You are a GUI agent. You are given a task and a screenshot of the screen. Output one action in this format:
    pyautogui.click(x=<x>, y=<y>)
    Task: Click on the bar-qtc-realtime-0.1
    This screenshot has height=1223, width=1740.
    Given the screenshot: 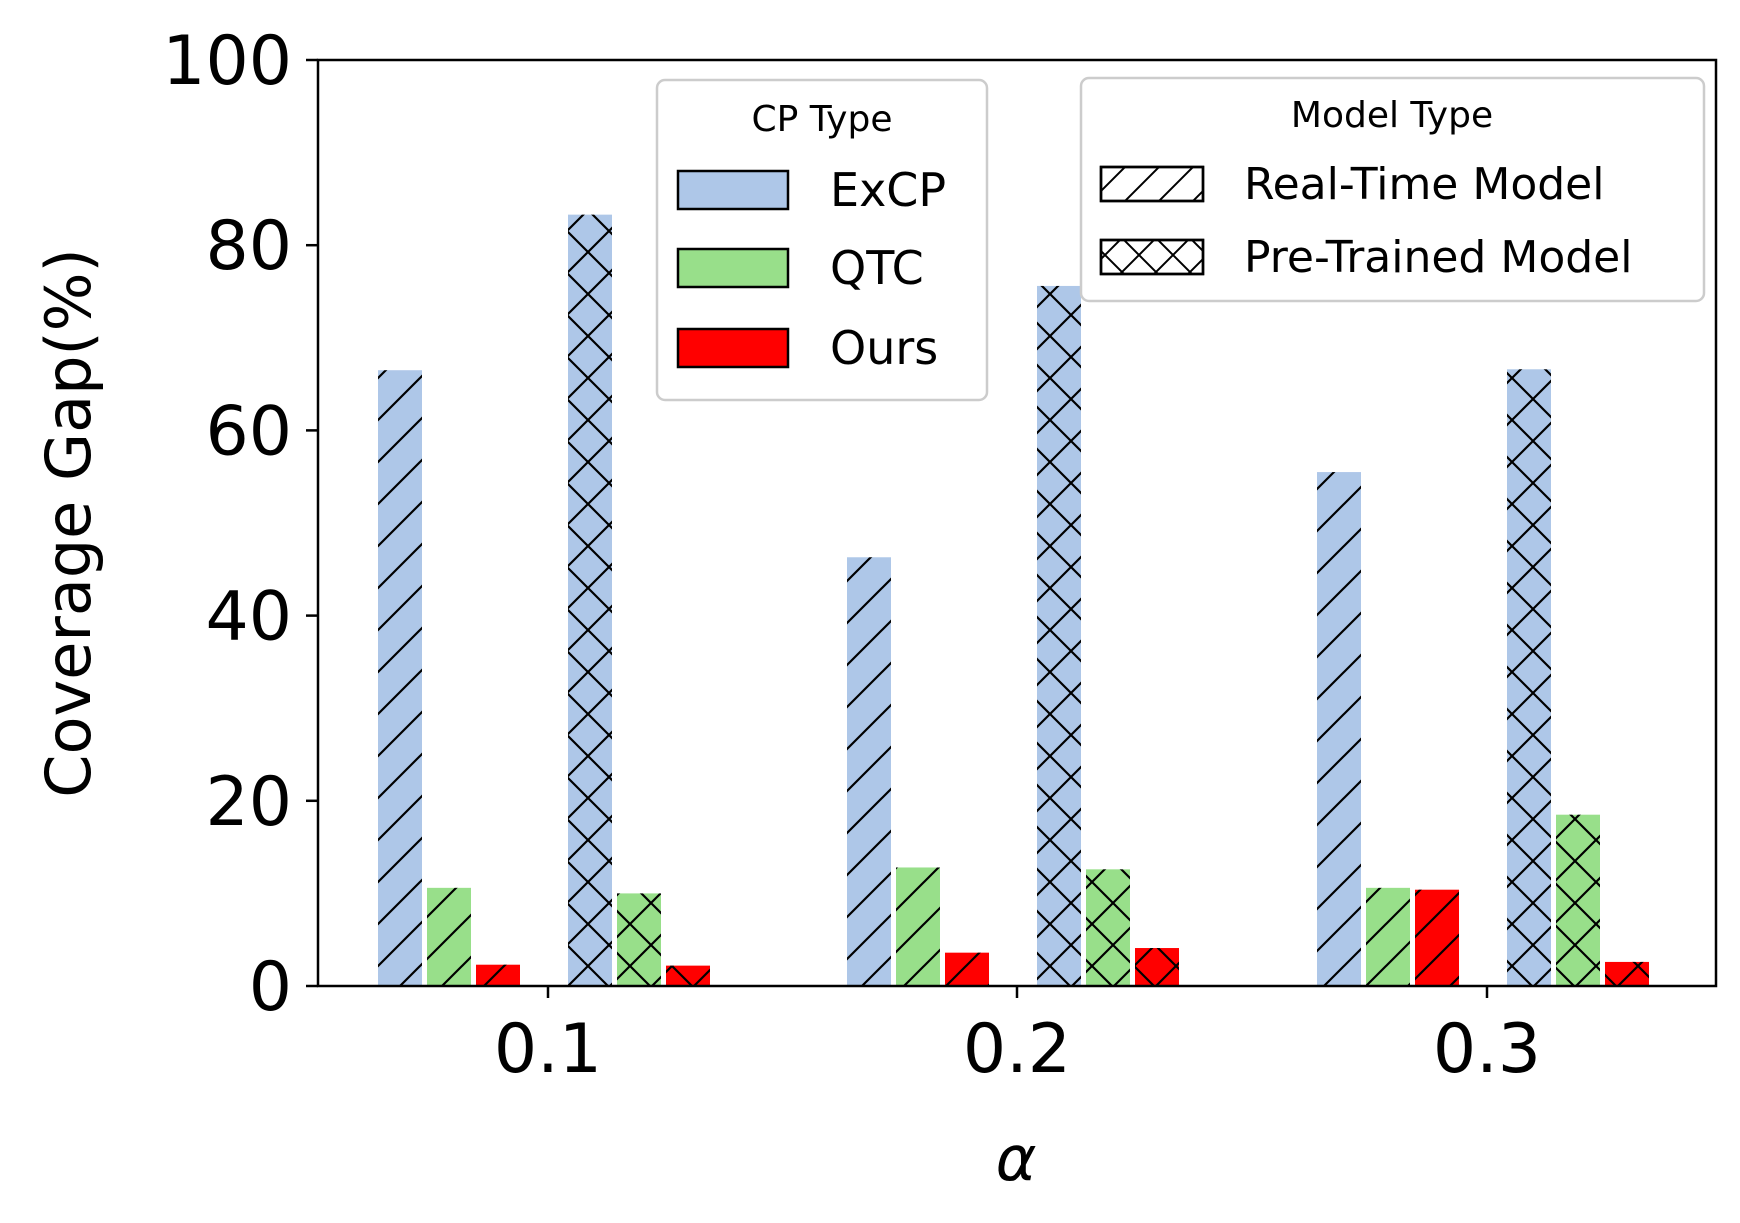 What is the action you would take?
    pyautogui.click(x=449, y=936)
    